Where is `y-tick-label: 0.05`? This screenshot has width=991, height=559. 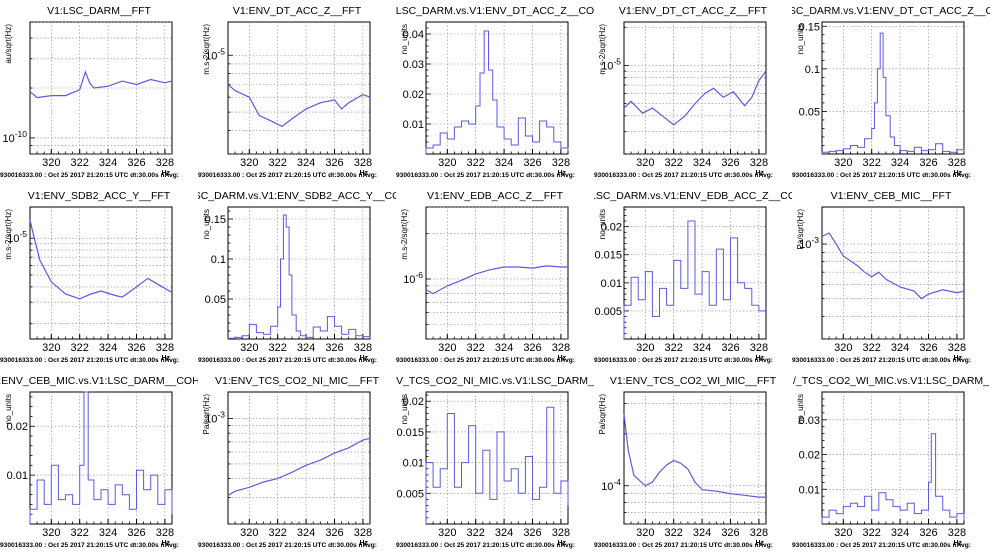
y-tick-label: 0.05 is located at coordinates (215, 300).